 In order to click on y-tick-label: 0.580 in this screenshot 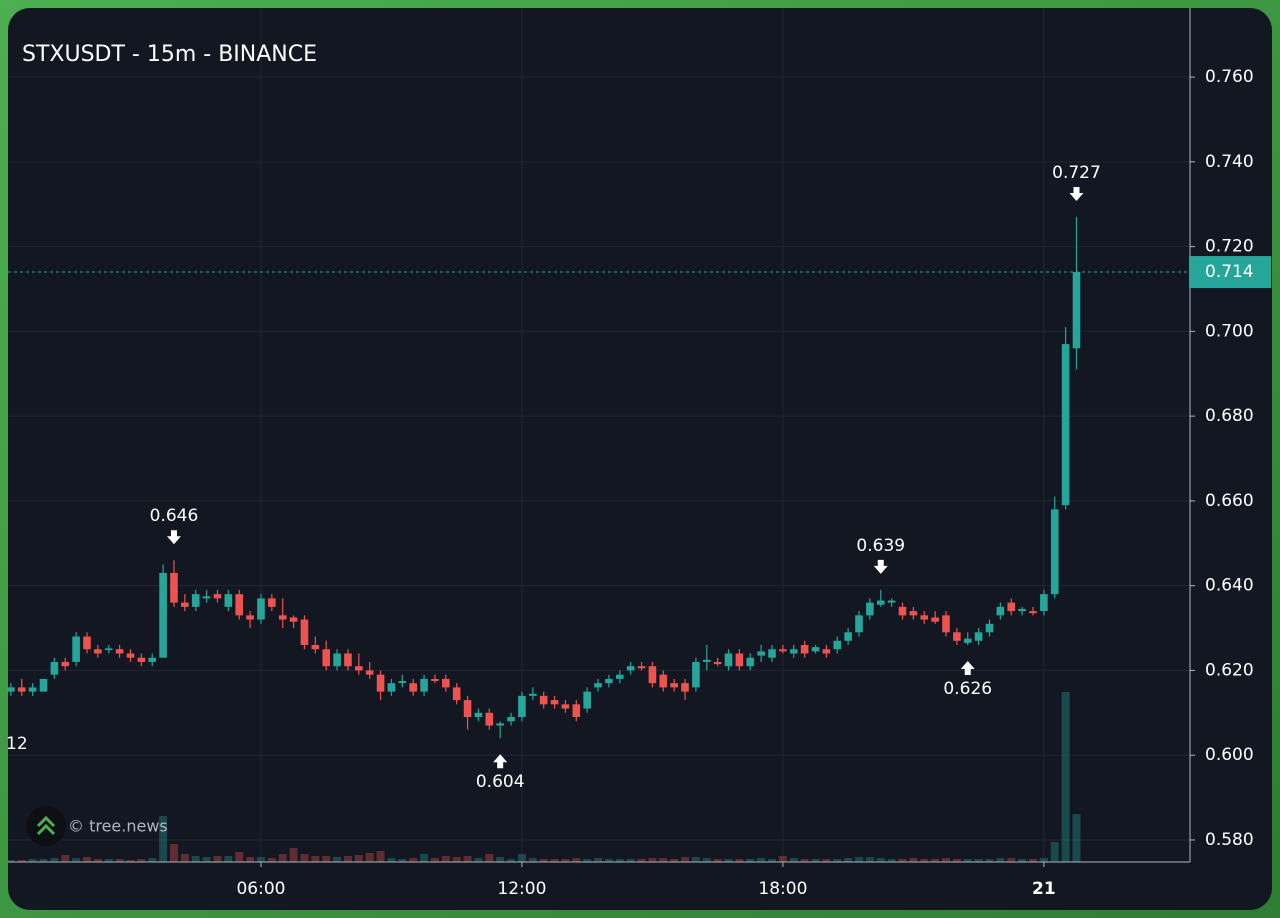, I will do `click(1229, 840)`.